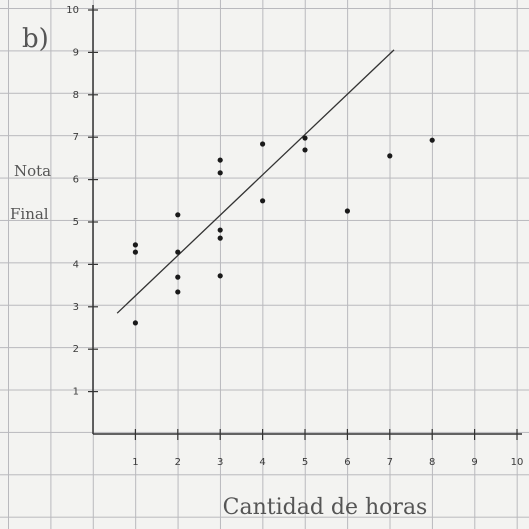 This screenshot has height=529, width=529. Describe the element at coordinates (35, 39) in the screenshot. I see `panel-label: b)` at that location.